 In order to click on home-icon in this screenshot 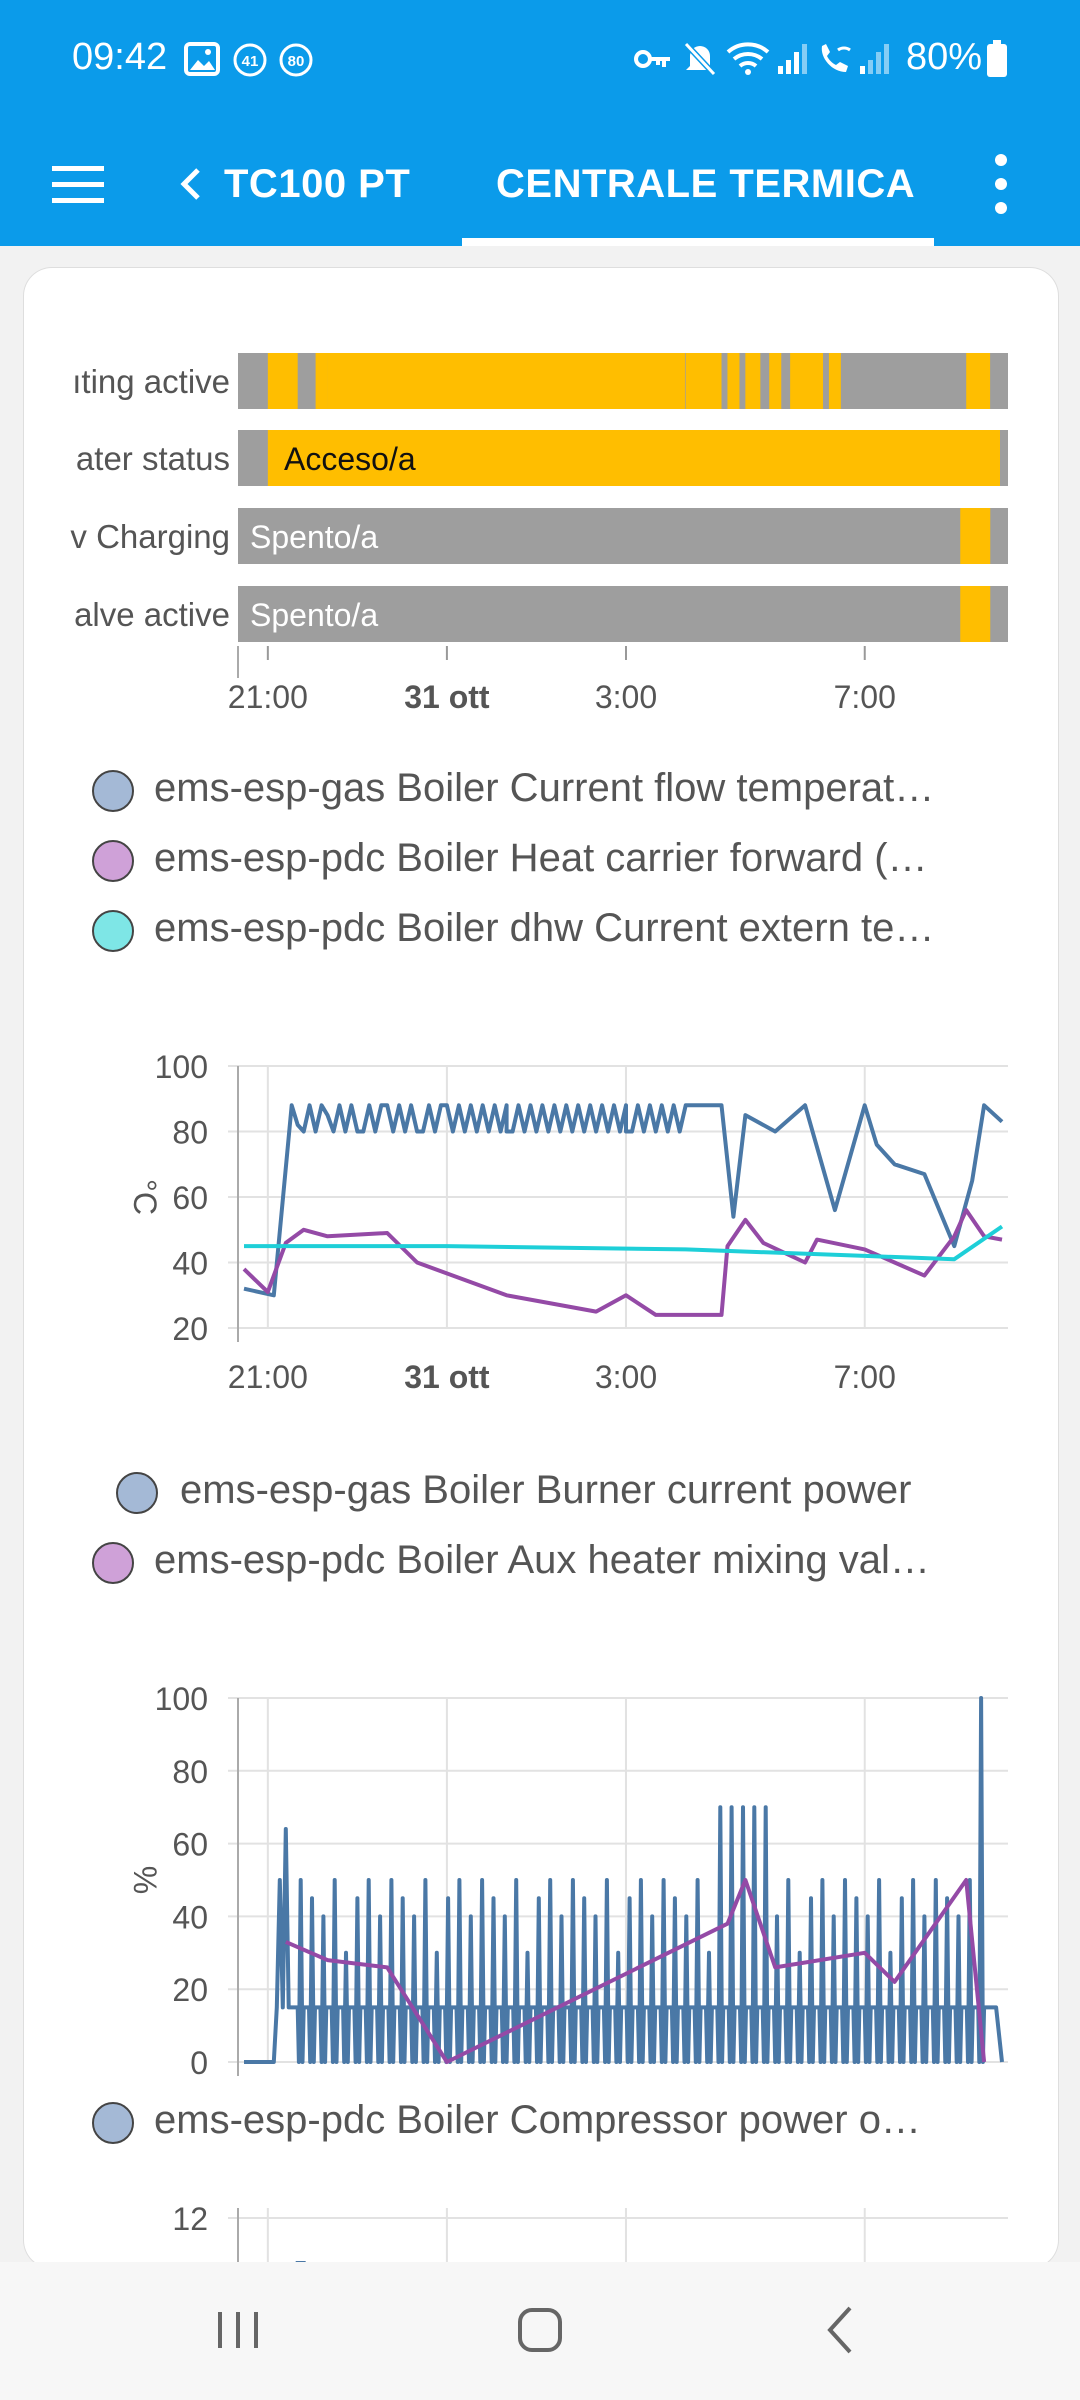, I will do `click(540, 2330)`.